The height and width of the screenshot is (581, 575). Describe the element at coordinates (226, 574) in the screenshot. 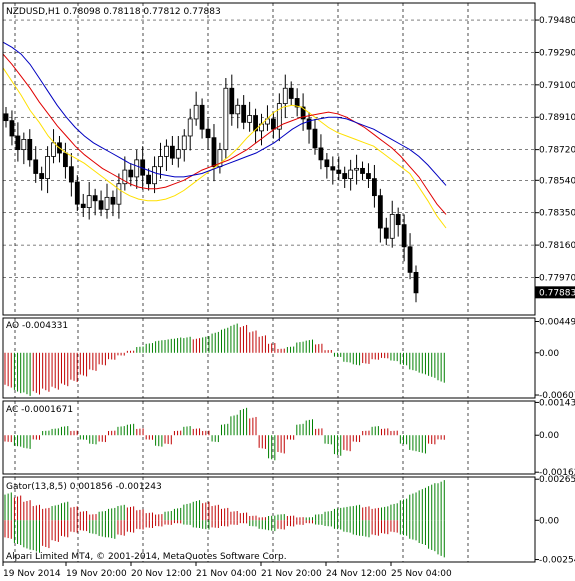

I see `time-tick-3: 21 Nov 04:00` at that location.